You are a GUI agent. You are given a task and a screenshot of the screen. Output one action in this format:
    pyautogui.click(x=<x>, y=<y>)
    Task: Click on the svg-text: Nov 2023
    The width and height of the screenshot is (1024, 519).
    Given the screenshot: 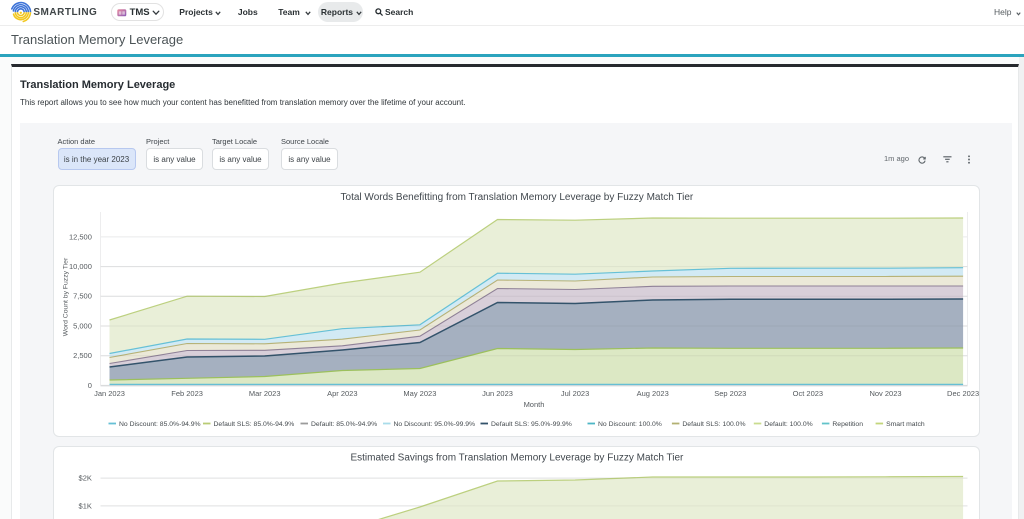 What is the action you would take?
    pyautogui.click(x=885, y=393)
    